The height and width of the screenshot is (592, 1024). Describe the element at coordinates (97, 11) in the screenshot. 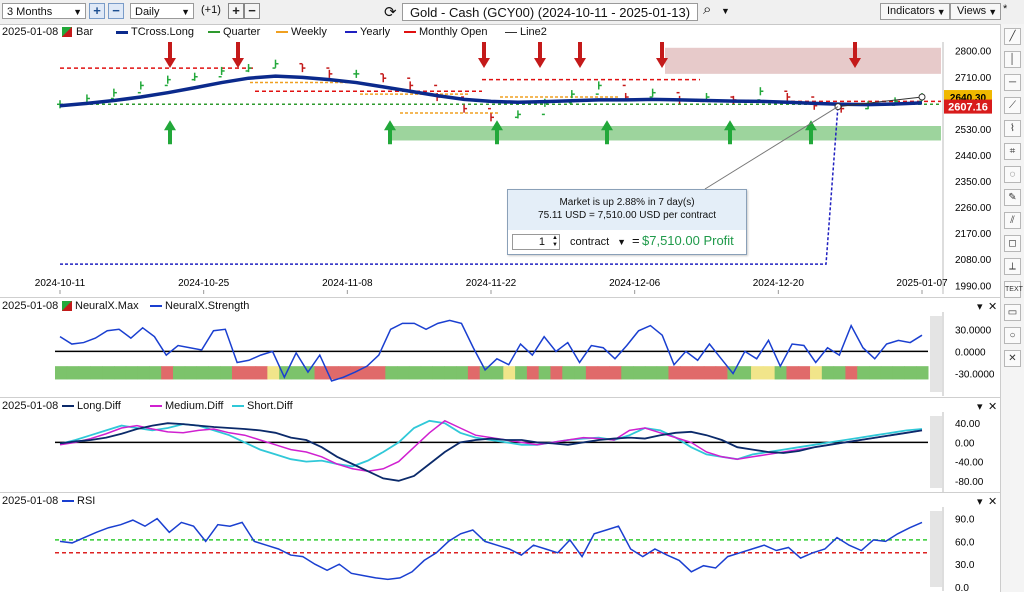

I see `zoom-in-button: +` at that location.